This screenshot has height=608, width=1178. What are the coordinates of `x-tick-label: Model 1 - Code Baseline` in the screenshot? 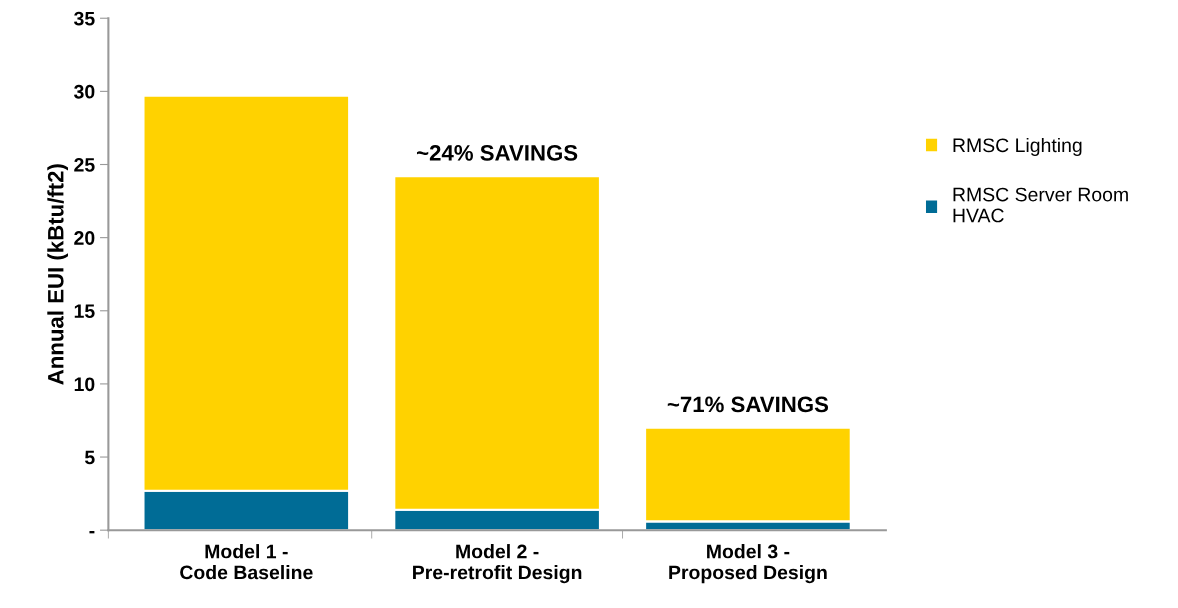 It's located at (246, 562).